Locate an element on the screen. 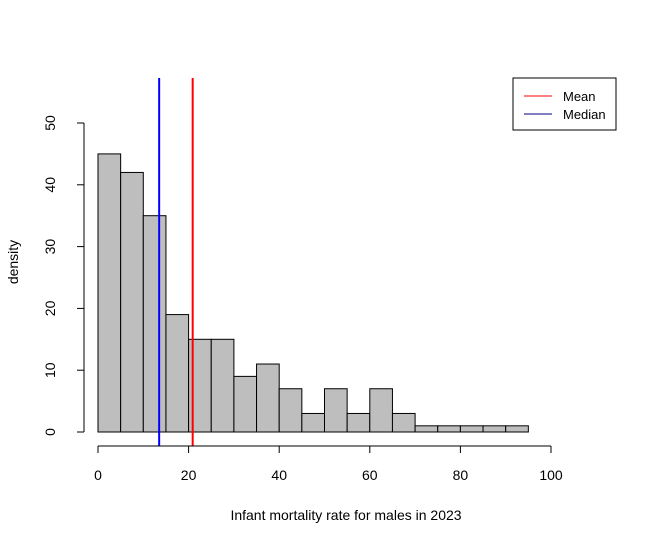 The width and height of the screenshot is (657, 544). y-tick-label: 10 is located at coordinates (50, 370).